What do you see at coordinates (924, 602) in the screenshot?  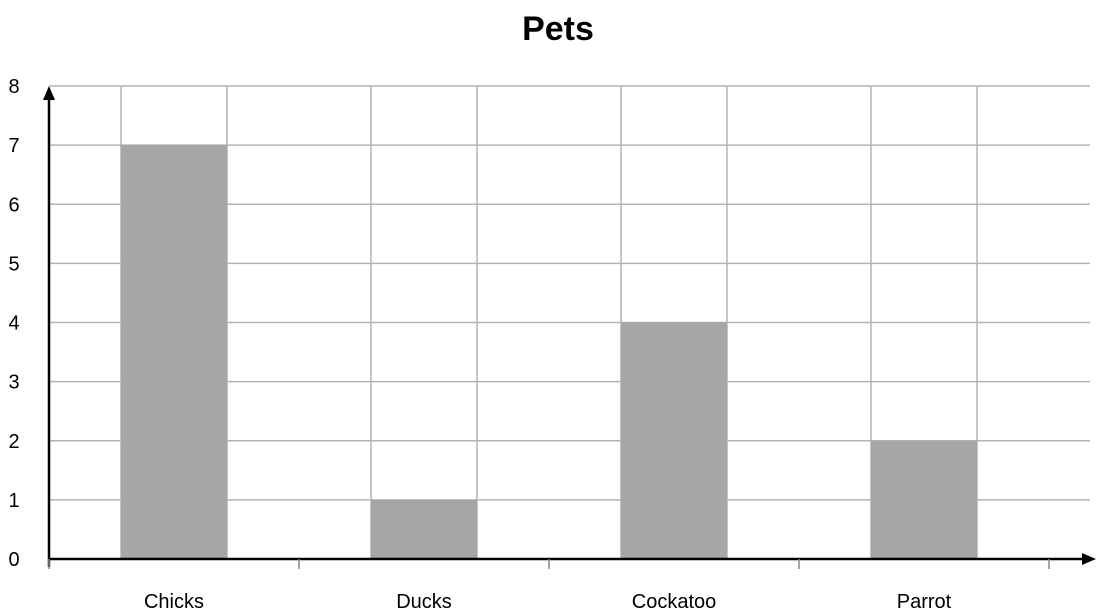 I see `x-tick-label: Parrot` at bounding box center [924, 602].